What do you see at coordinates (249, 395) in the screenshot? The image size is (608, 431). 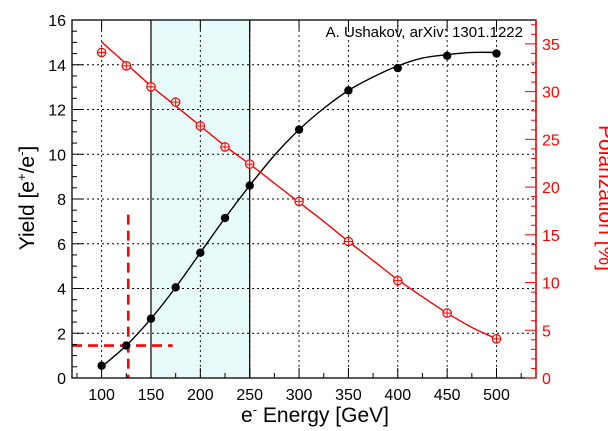 I see `x-tick-label: 250` at bounding box center [249, 395].